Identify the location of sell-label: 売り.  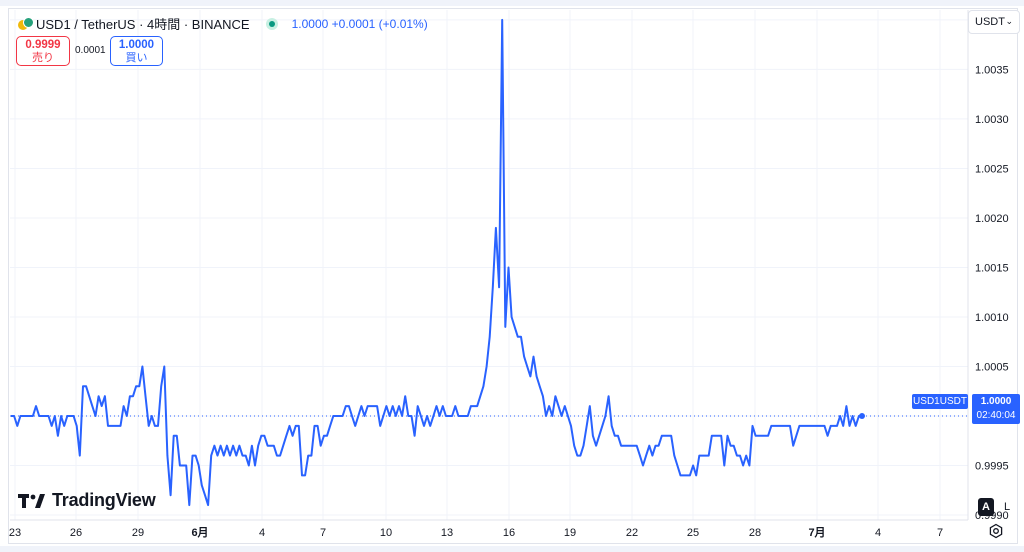
(43, 58).